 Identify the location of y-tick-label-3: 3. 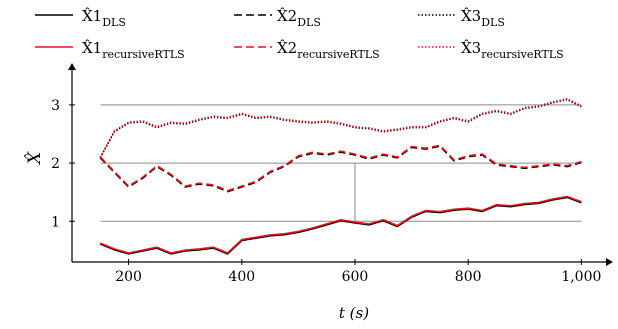
(55, 106).